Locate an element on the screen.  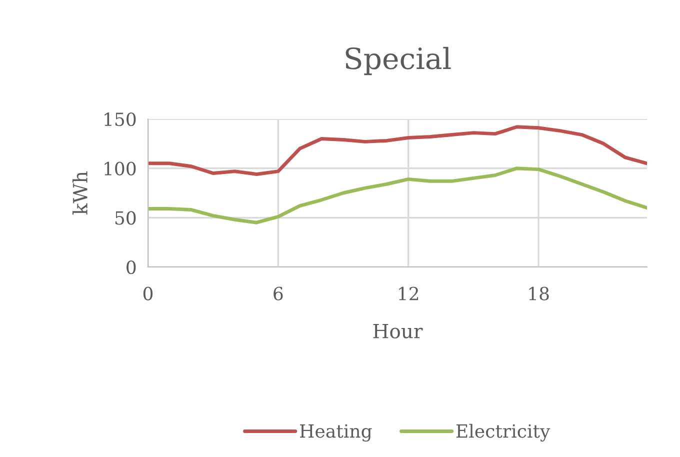
y-tick-label: 150 is located at coordinates (120, 119).